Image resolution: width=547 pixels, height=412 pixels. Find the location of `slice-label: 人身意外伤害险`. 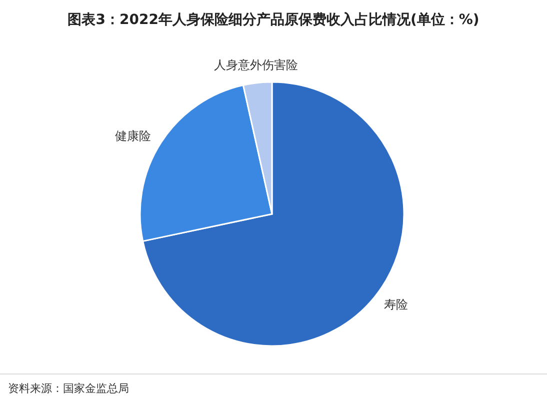

slice-label: 人身意外伤害险 is located at coordinates (256, 65).